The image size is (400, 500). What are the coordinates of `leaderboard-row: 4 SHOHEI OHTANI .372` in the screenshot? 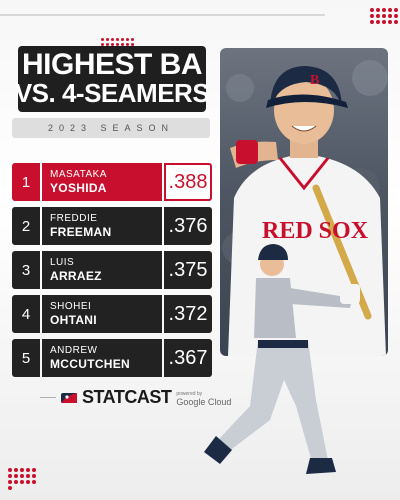 It's located at (112, 314).